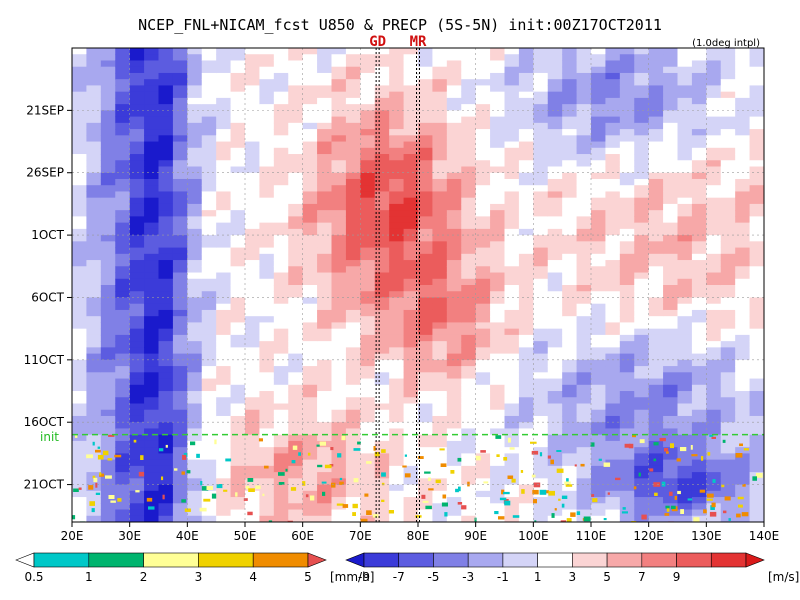  I want to click on x-tick-label: 140E, so click(764, 536).